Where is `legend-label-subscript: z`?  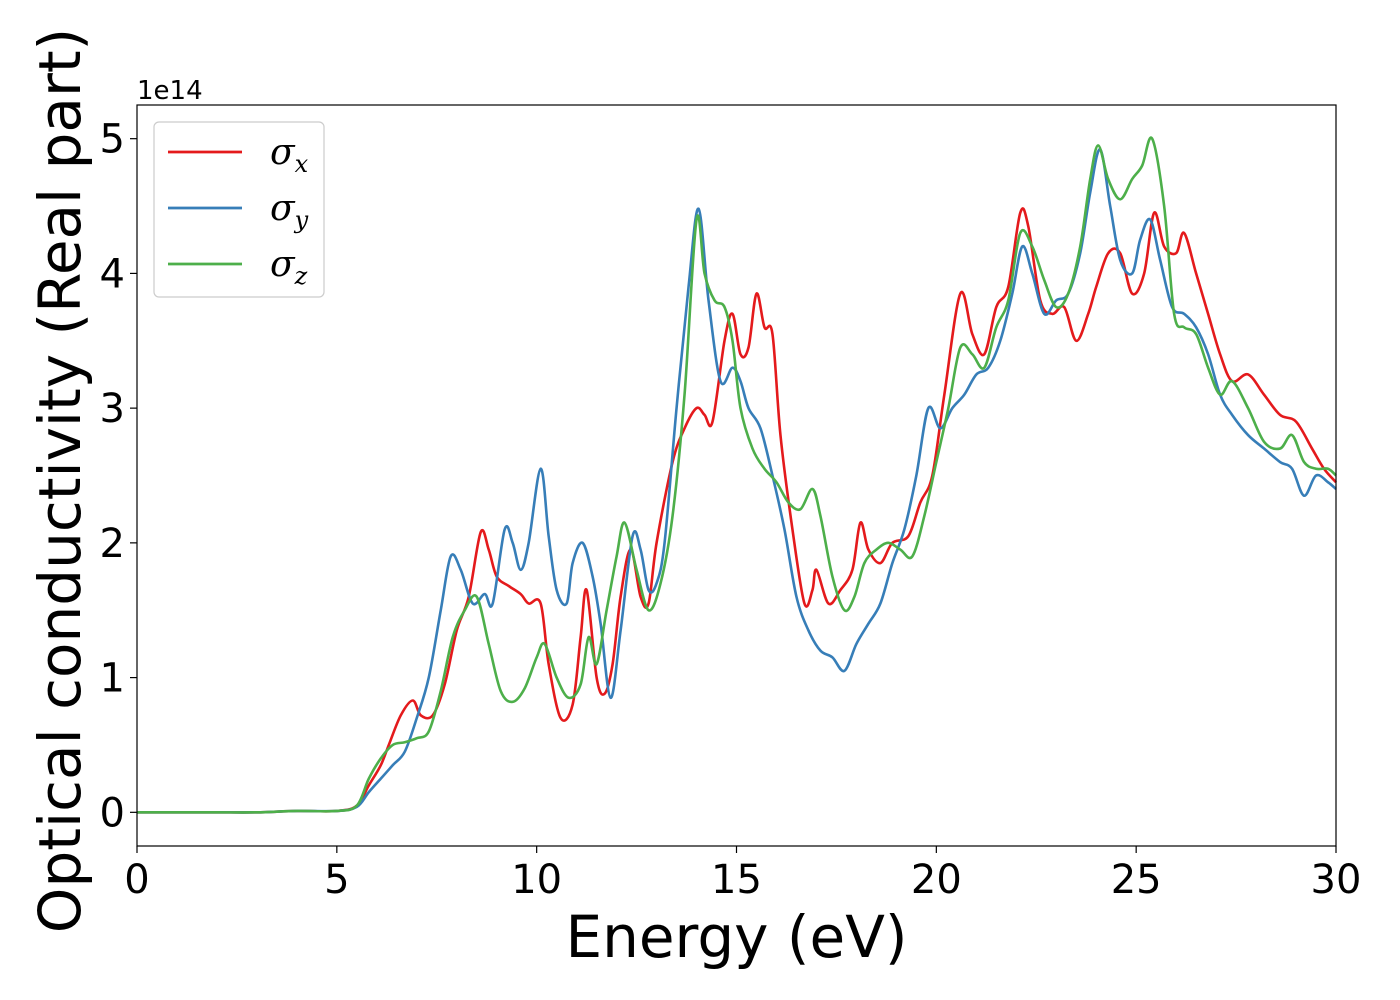
legend-label-subscript: z is located at coordinates (301, 276).